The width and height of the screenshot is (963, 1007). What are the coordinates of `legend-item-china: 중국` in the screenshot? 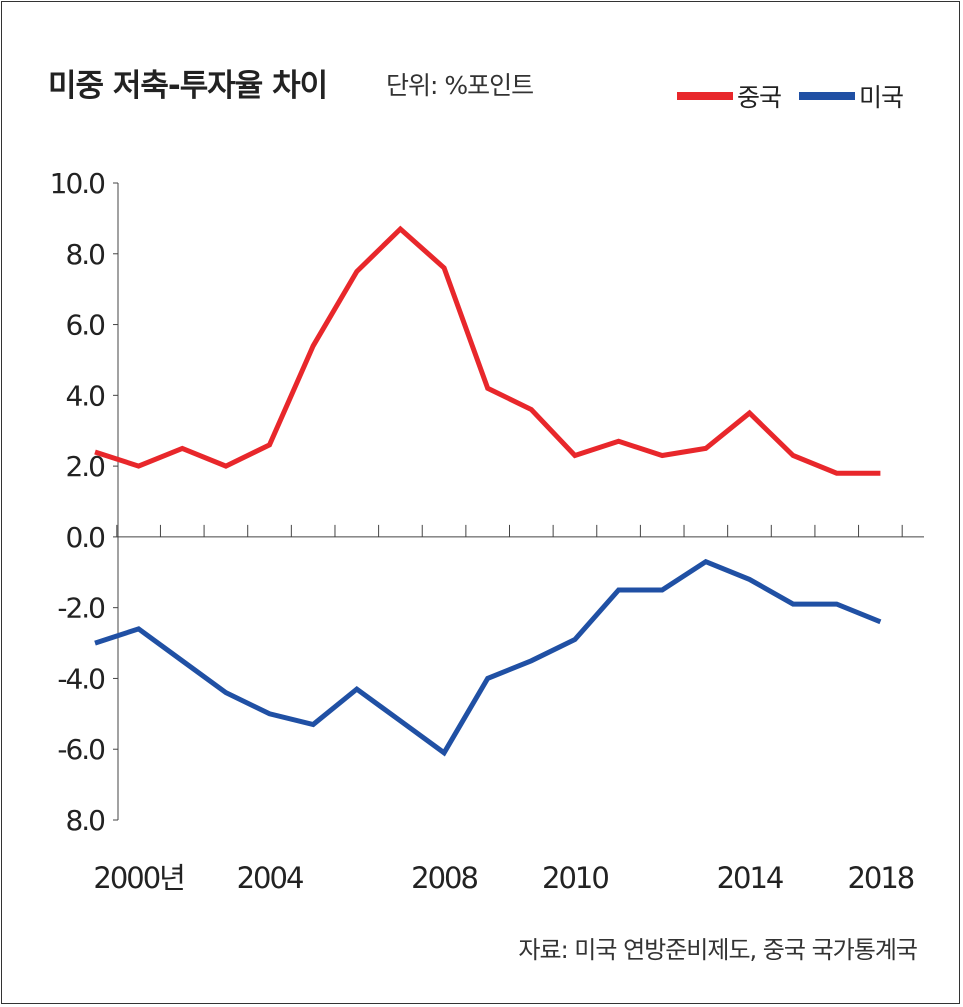 It's located at (729, 96).